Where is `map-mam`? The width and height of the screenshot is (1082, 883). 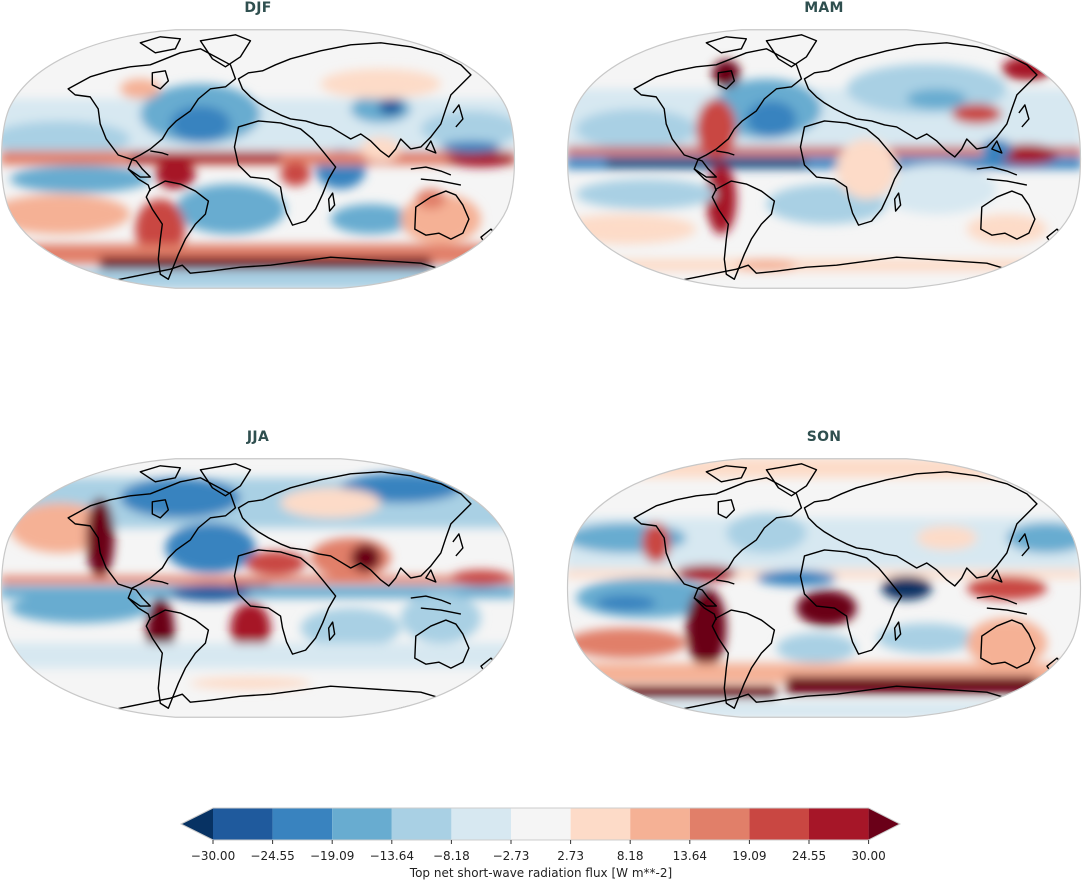 map-mam is located at coordinates (824, 159).